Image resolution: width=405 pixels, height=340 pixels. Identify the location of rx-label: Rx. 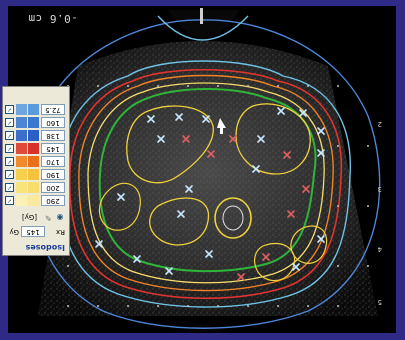
(60, 232).